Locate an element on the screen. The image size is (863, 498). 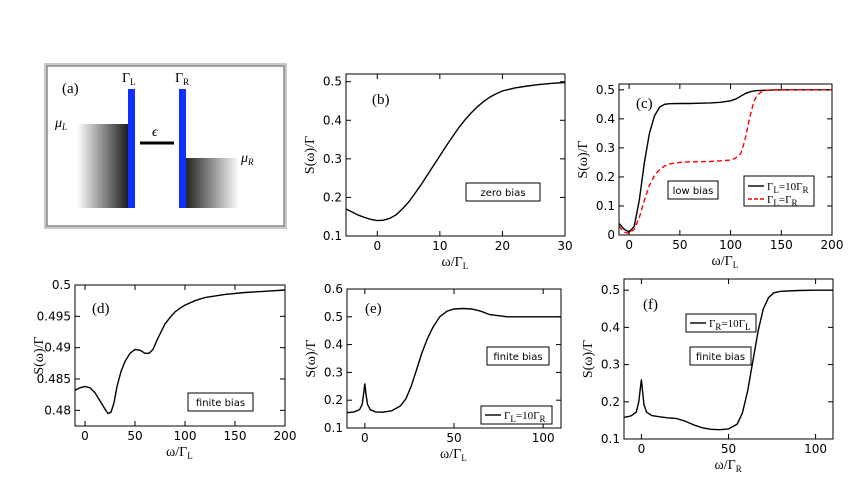
x-tick-label: 30 is located at coordinates (564, 246).